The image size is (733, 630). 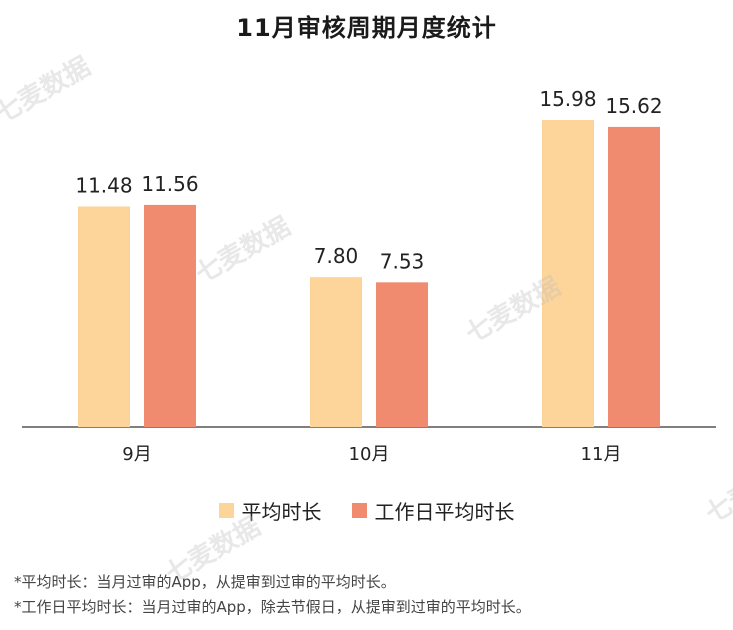 What do you see at coordinates (169, 184) in the screenshot?
I see `data-label-workday-1: 11.56` at bounding box center [169, 184].